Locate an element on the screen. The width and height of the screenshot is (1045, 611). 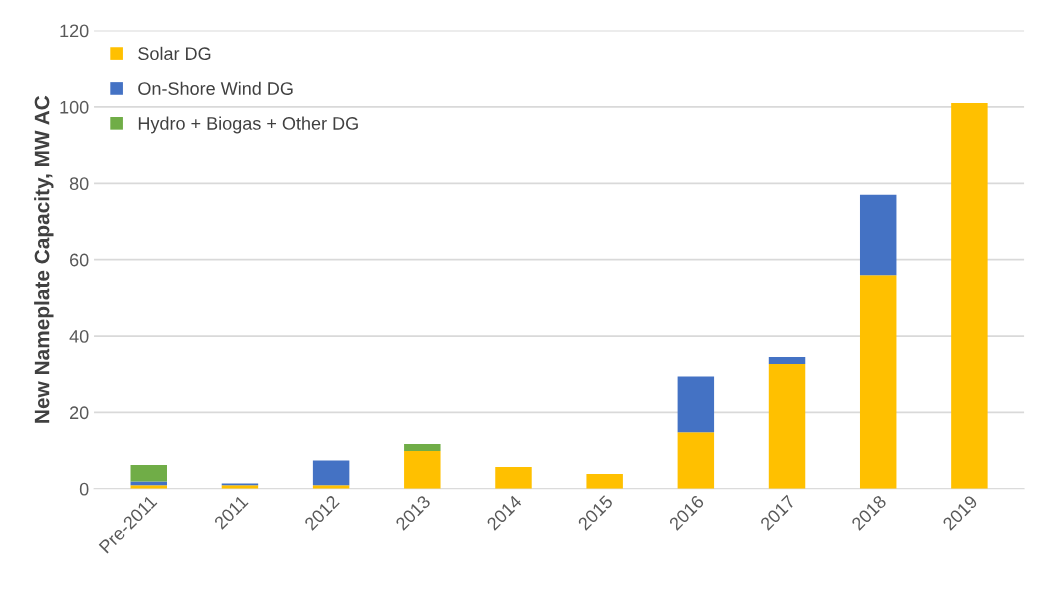
y-tick-label: 120 is located at coordinates (74, 31).